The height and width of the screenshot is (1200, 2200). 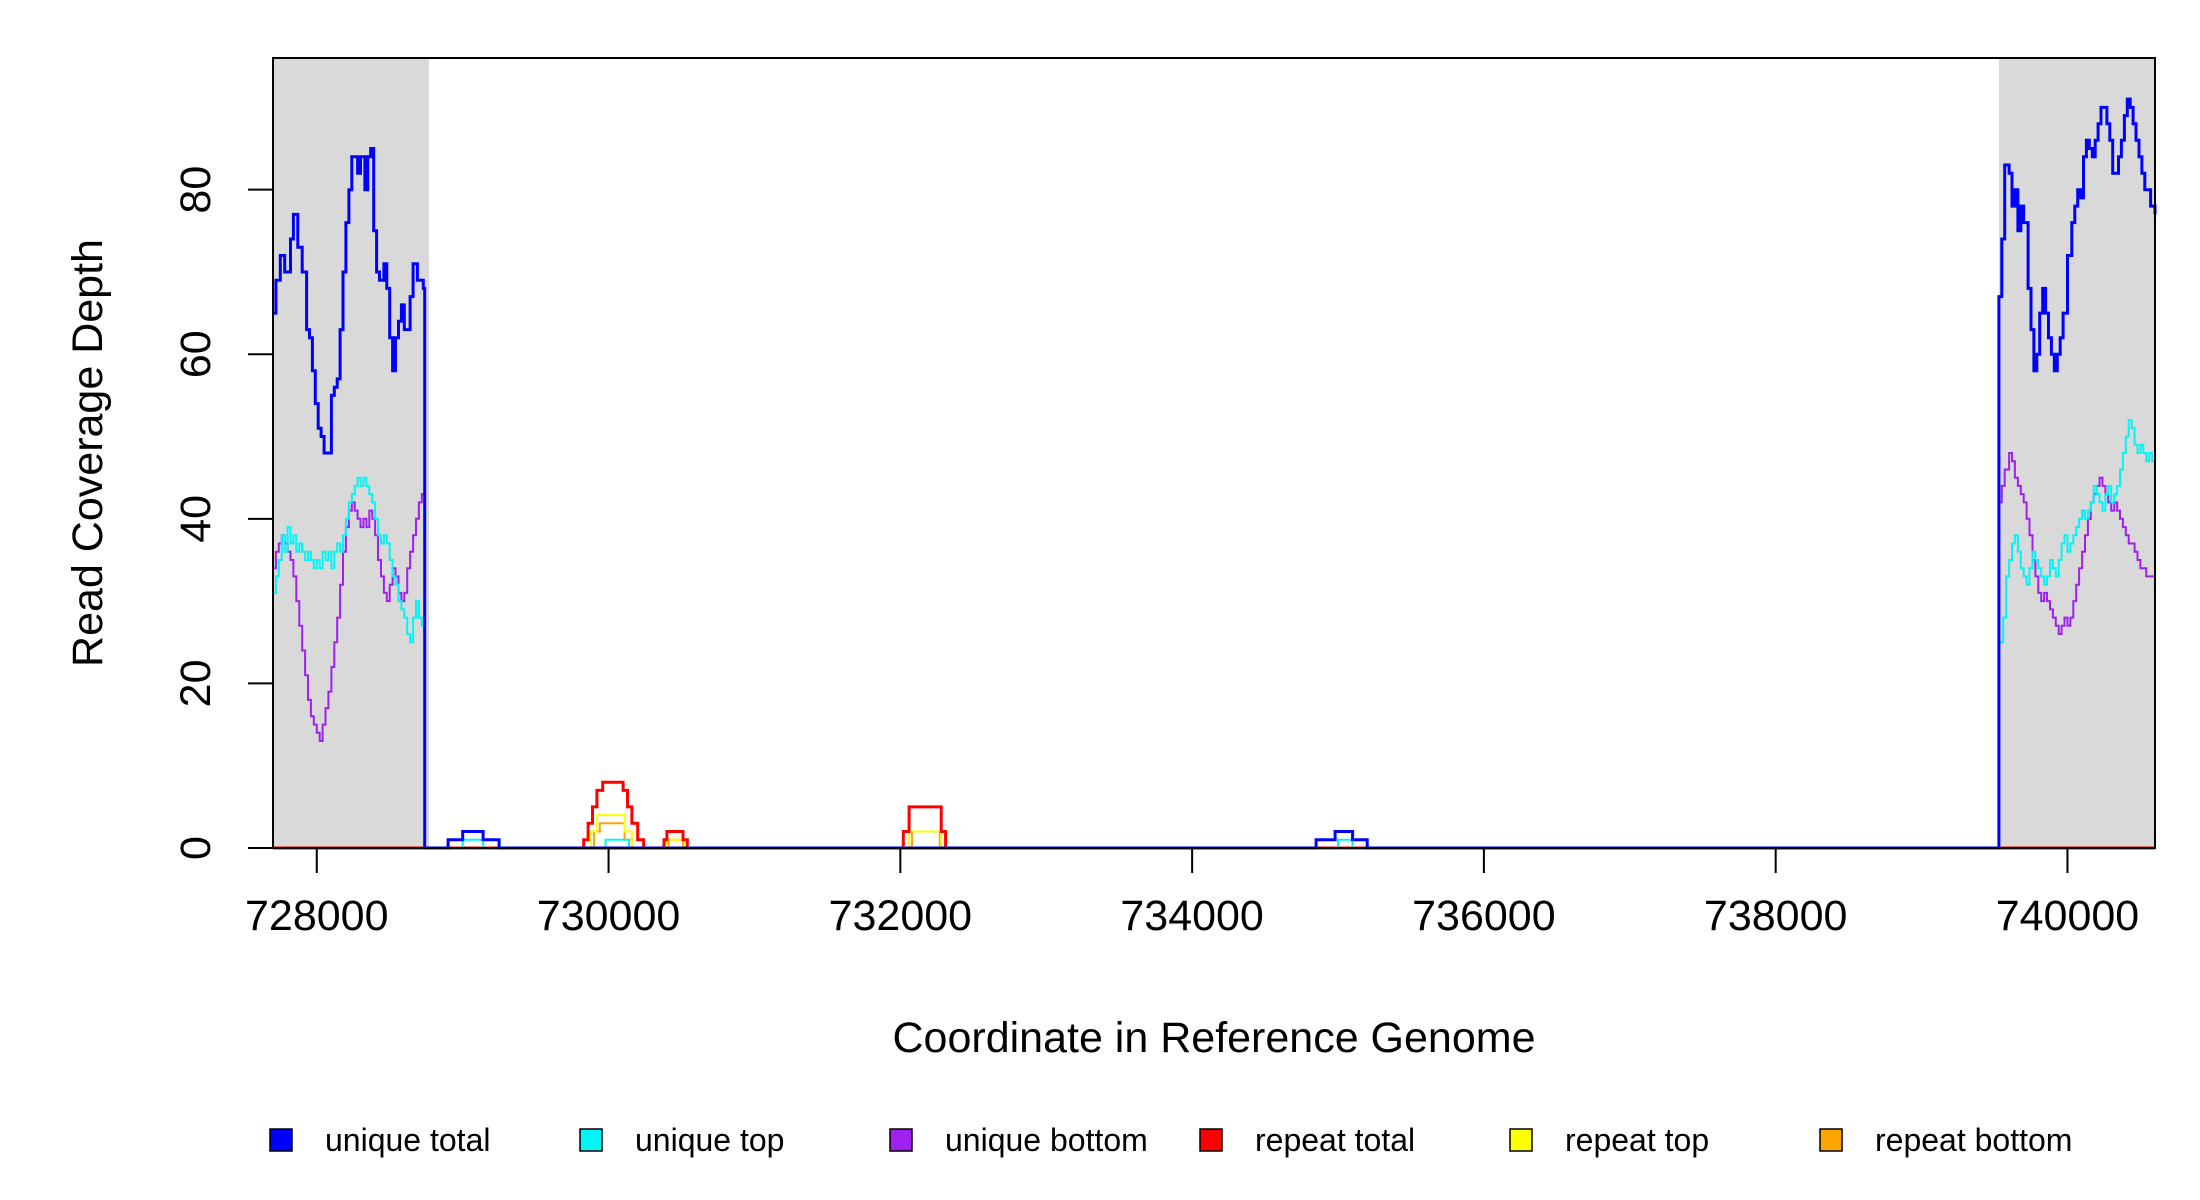 What do you see at coordinates (281, 1140) in the screenshot?
I see `legend-swatch-unique-total` at bounding box center [281, 1140].